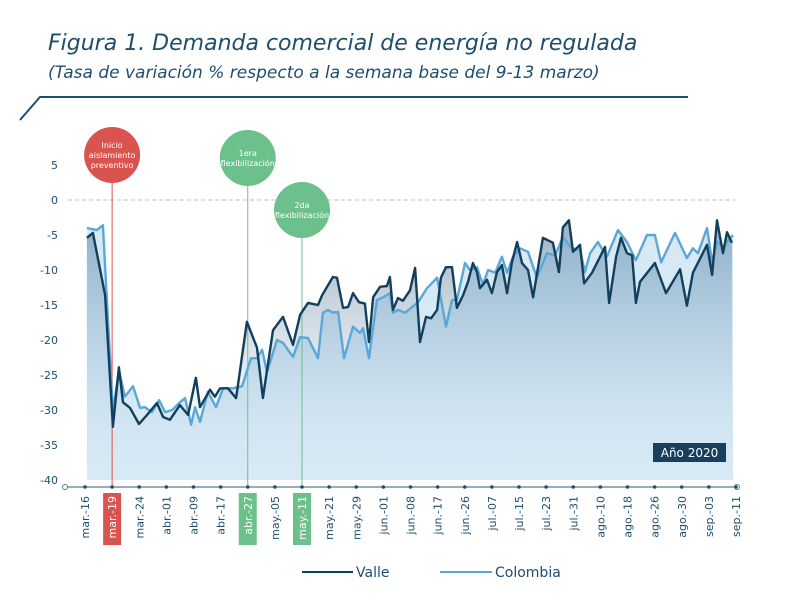  Describe the element at coordinates (492, 514) in the screenshot. I see `x-tick-label: jul.-07` at that location.